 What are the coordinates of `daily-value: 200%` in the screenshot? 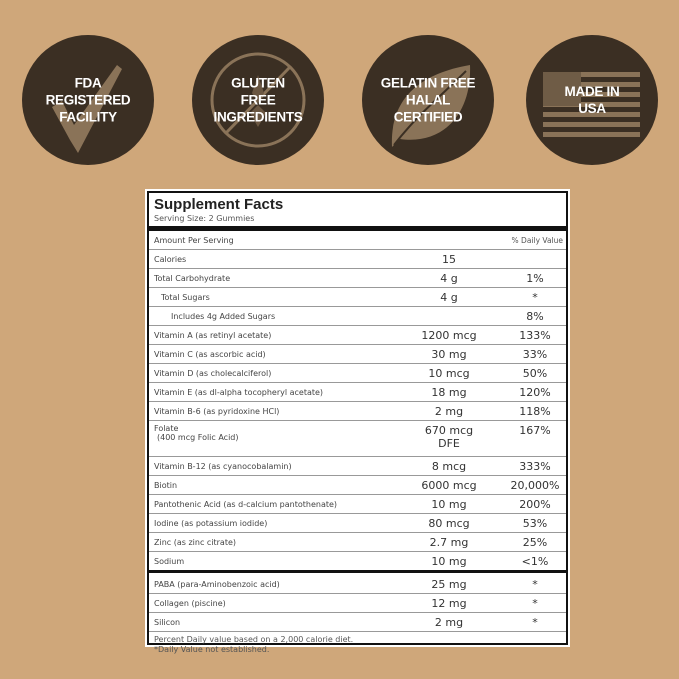 It's located at (535, 504).